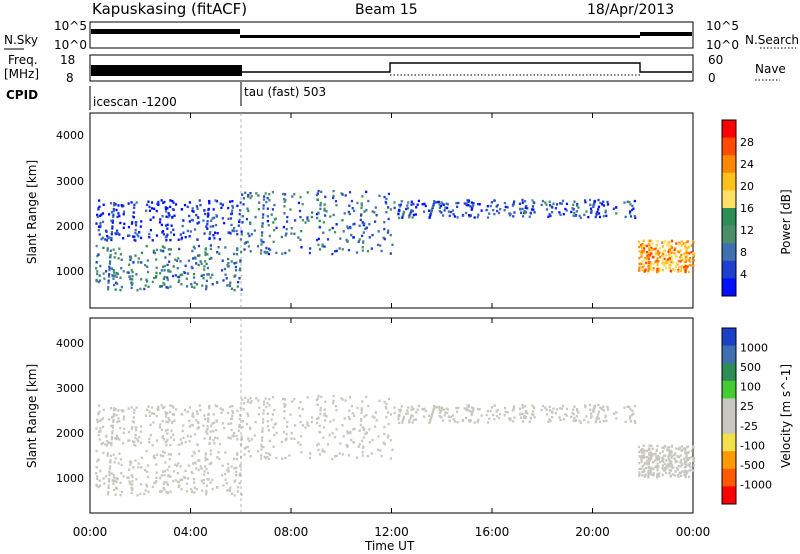  I want to click on x-tick-label: 04:00, so click(190, 532).